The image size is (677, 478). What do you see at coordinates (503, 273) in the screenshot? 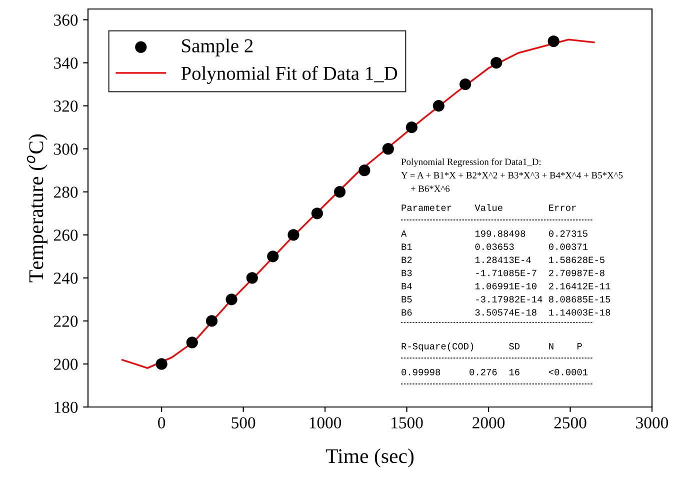
I see `annotation: B3 -1.71085E-7 2.70987E-8` at bounding box center [503, 273].